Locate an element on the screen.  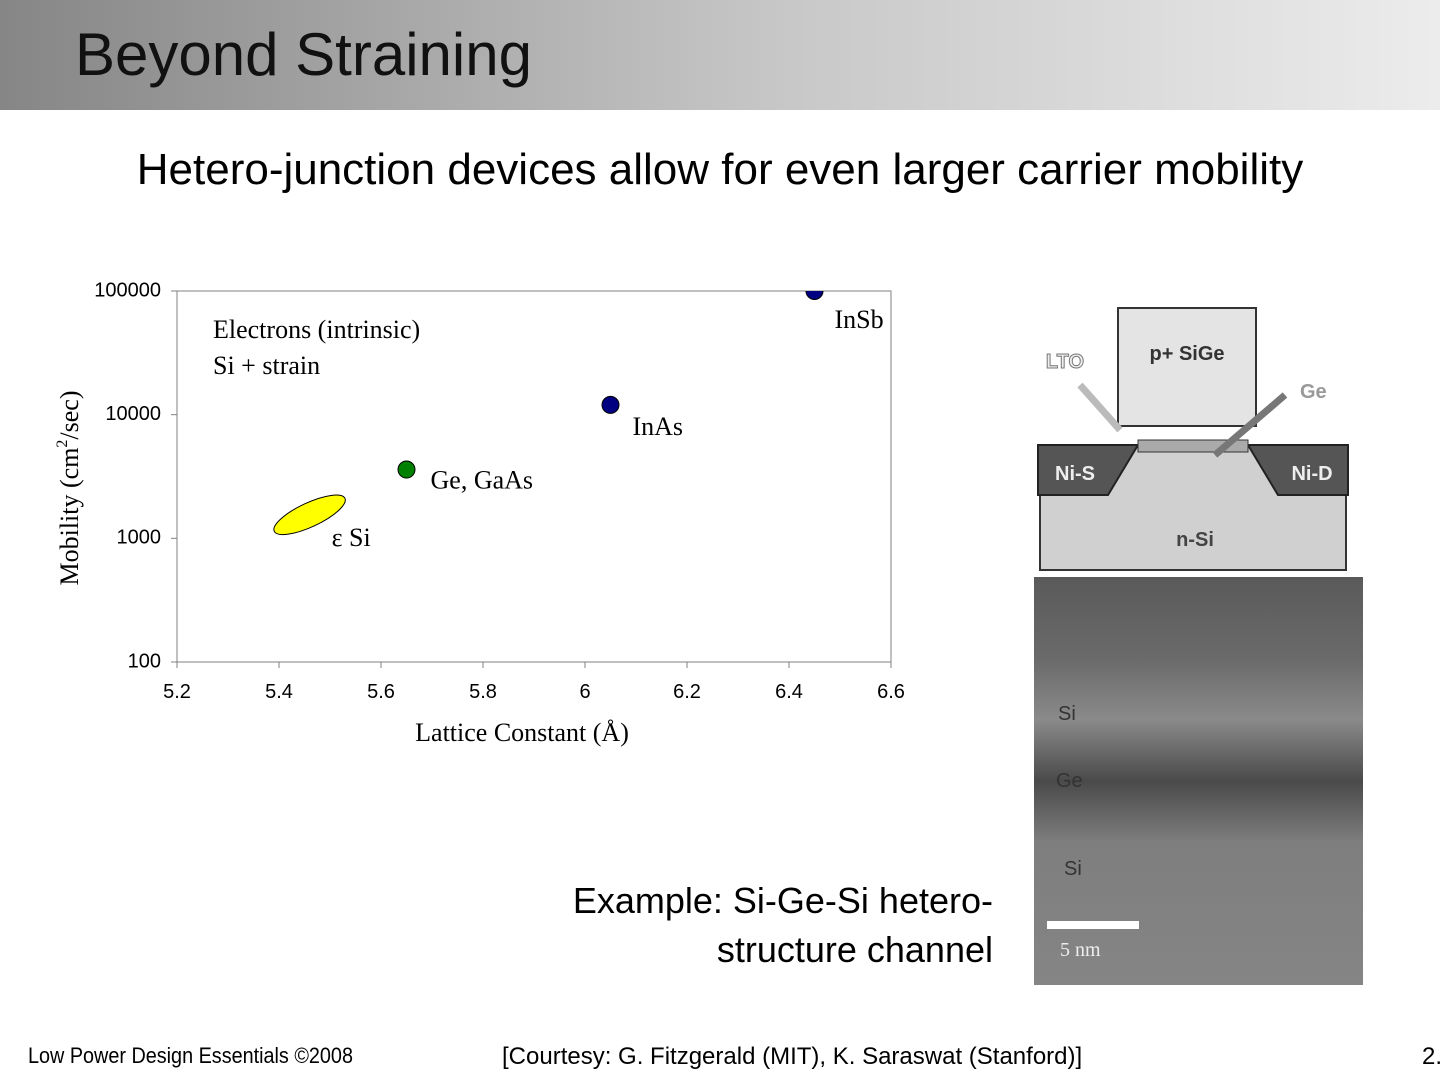
point-label: Ge, GaAs is located at coordinates (482, 480).